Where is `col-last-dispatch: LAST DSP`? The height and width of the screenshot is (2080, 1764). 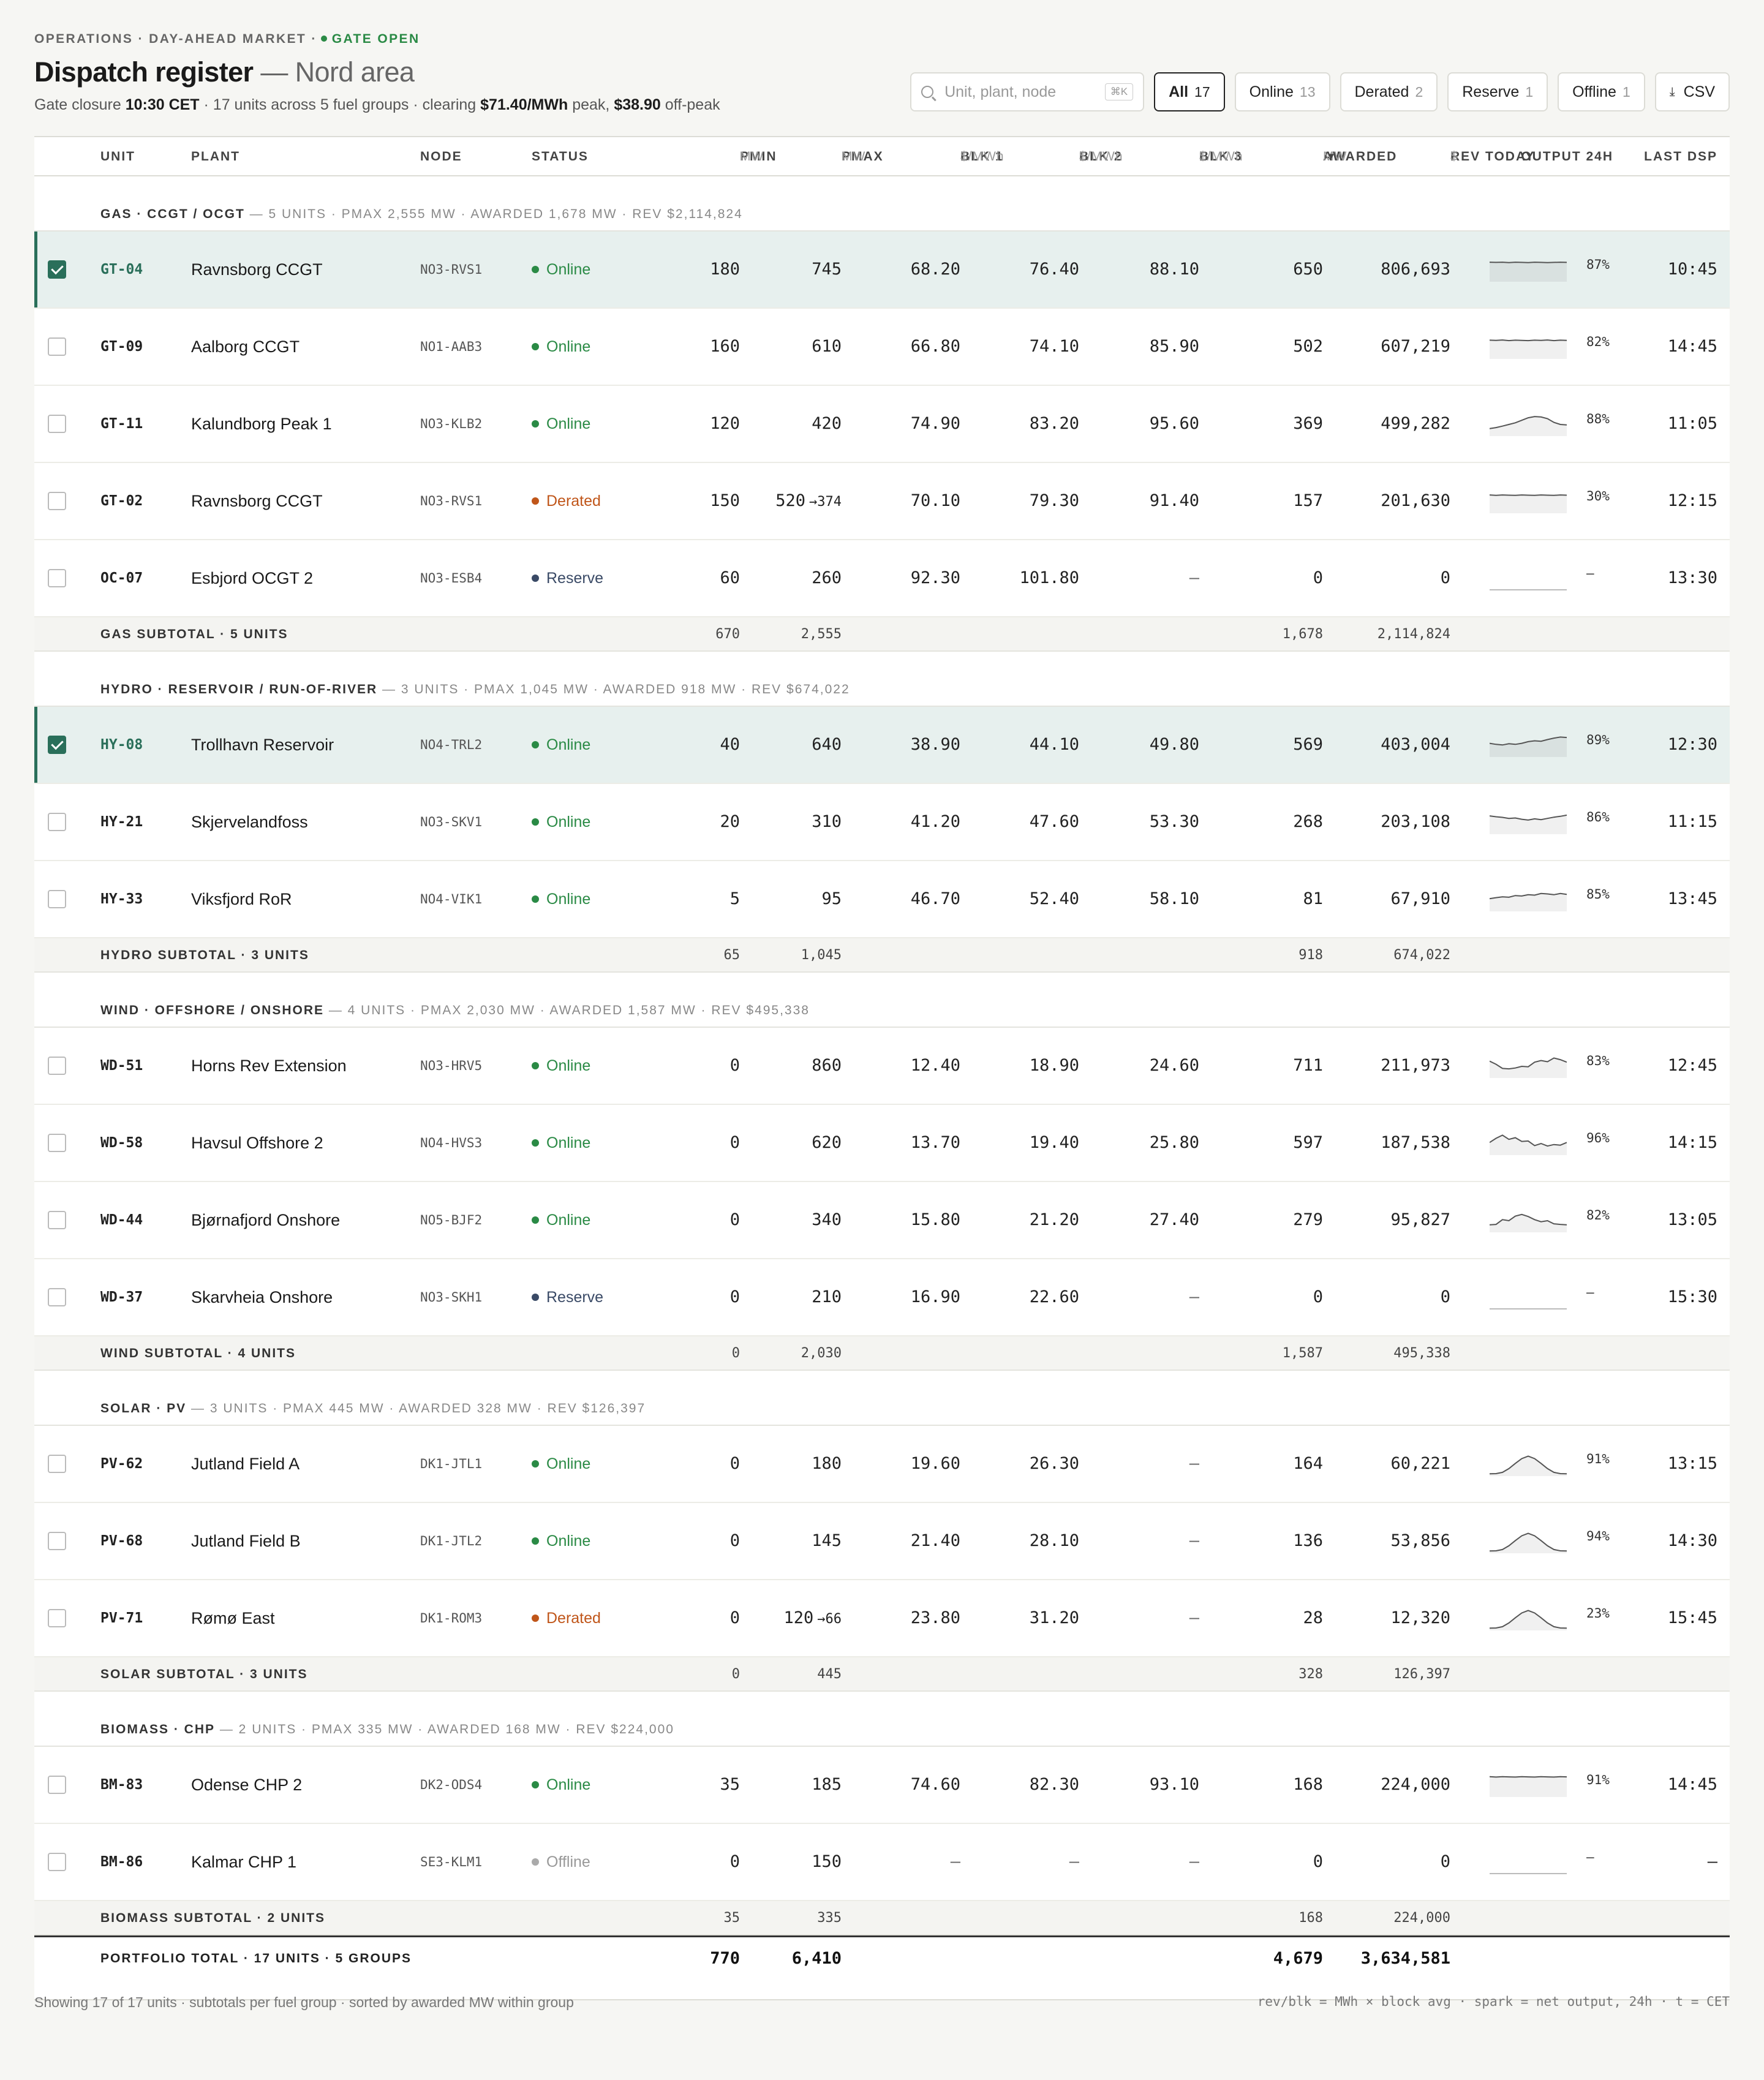
col-last-dispatch: LAST DSP is located at coordinates (1681, 156).